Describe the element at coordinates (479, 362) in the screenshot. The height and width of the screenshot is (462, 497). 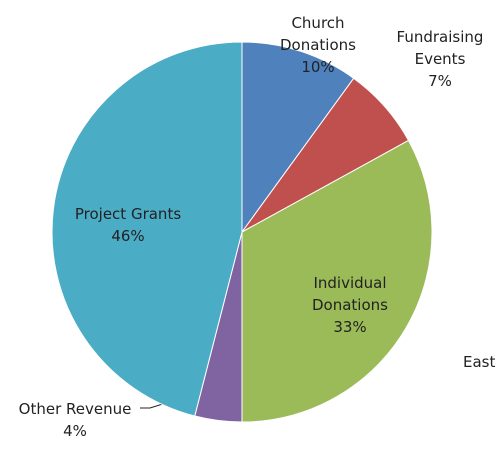
I see `annotation: East` at that location.